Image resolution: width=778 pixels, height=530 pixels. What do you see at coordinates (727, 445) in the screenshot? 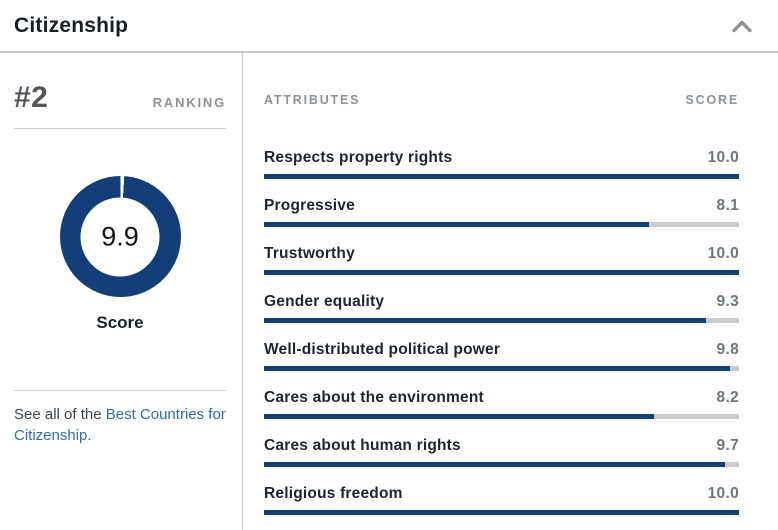
I see `attribute-score-value: 9.7` at bounding box center [727, 445].